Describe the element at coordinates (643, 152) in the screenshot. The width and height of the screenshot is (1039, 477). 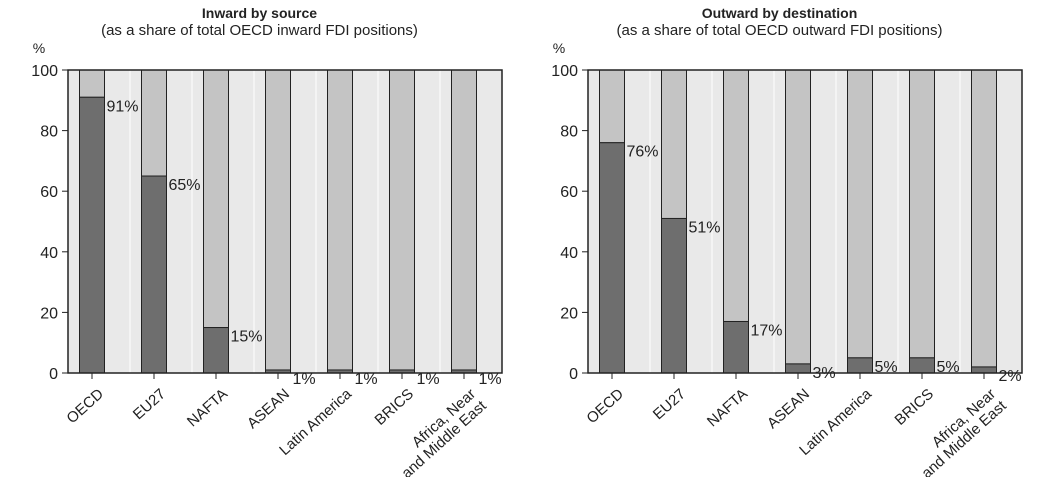
I see `data-label: 76%` at that location.